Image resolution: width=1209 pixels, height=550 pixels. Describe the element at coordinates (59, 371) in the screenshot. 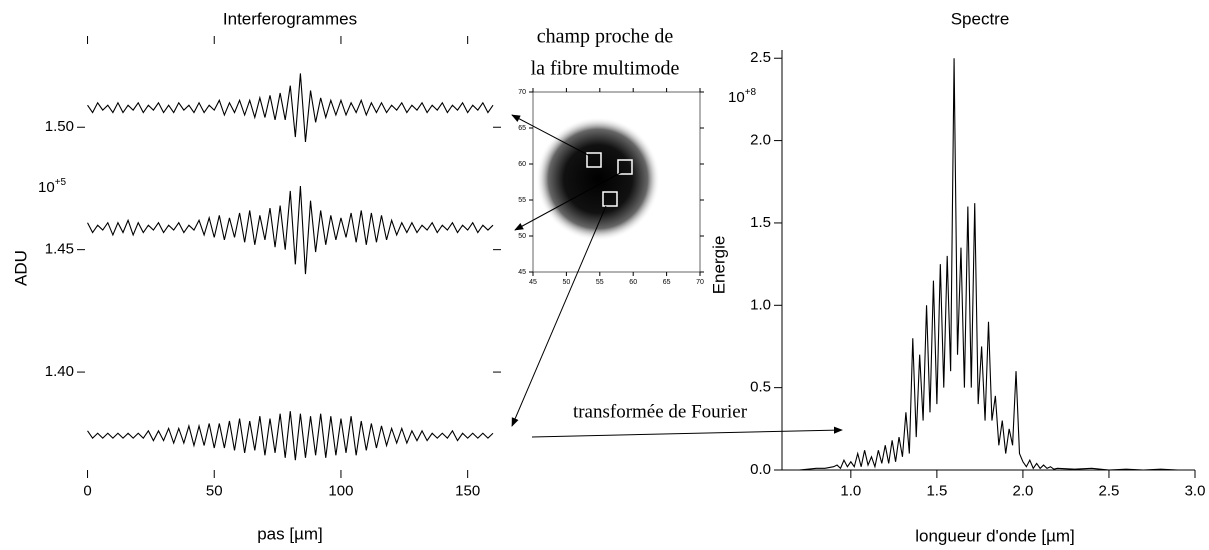

I see `y-tick-label: 1.40` at that location.